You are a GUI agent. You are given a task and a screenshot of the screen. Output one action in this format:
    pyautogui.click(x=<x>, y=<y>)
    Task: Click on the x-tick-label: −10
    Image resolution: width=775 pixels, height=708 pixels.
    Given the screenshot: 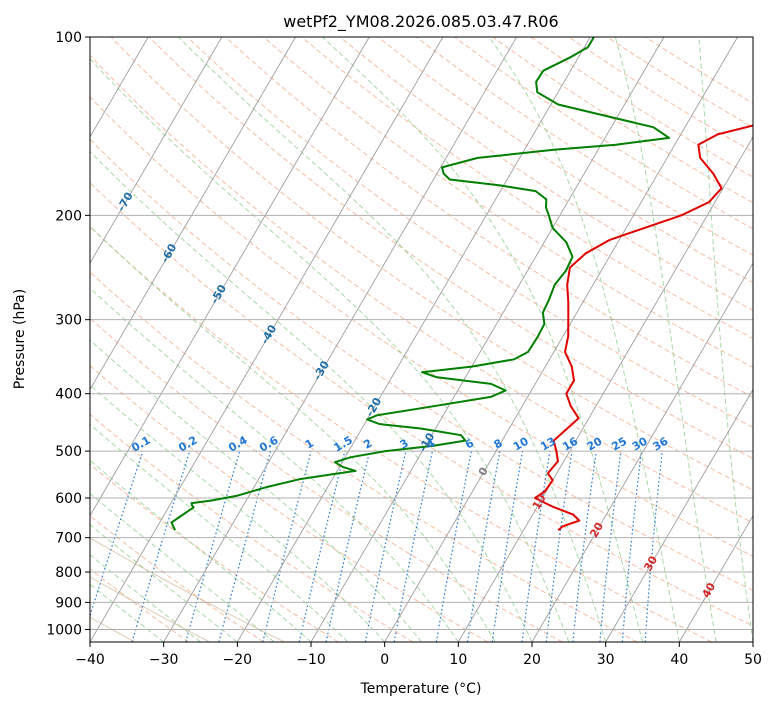 What is the action you would take?
    pyautogui.click(x=311, y=660)
    